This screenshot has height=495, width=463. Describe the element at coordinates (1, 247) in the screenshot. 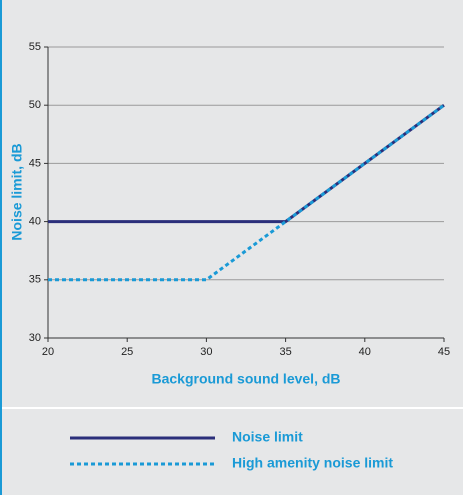

I see `side-border` at that location.